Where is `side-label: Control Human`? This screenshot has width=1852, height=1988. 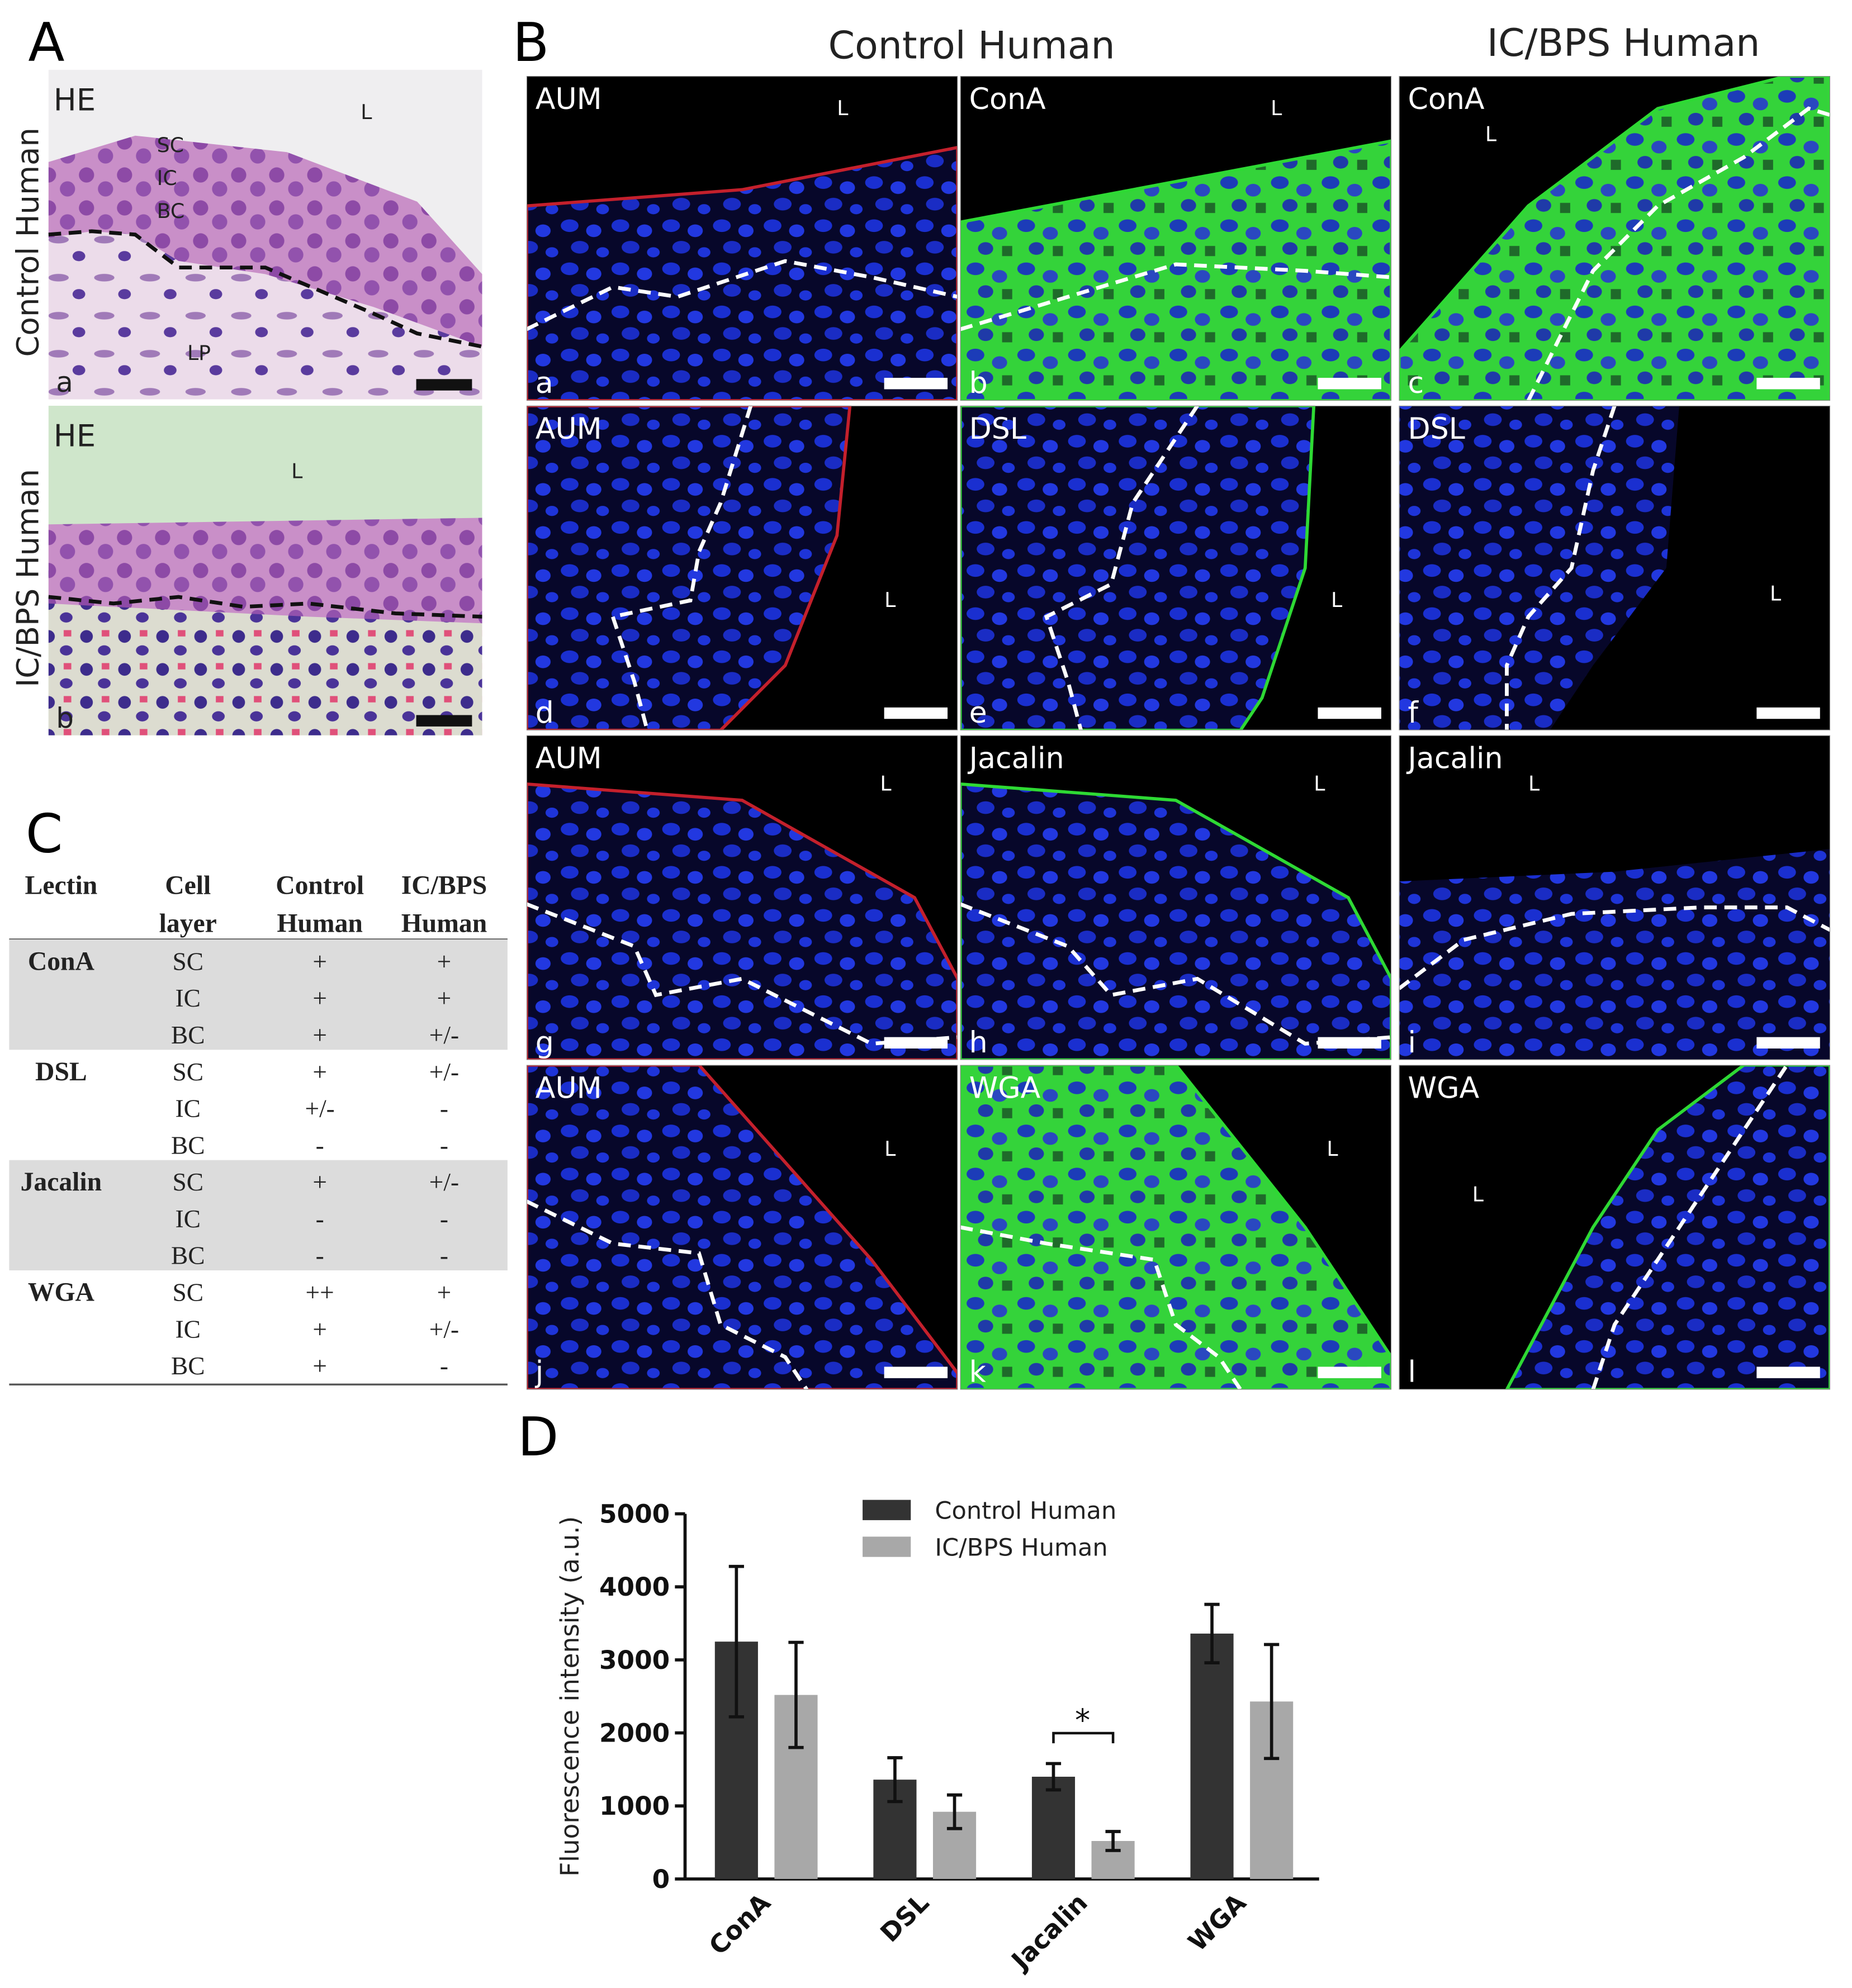
side-label: Control Human is located at coordinates (28, 242).